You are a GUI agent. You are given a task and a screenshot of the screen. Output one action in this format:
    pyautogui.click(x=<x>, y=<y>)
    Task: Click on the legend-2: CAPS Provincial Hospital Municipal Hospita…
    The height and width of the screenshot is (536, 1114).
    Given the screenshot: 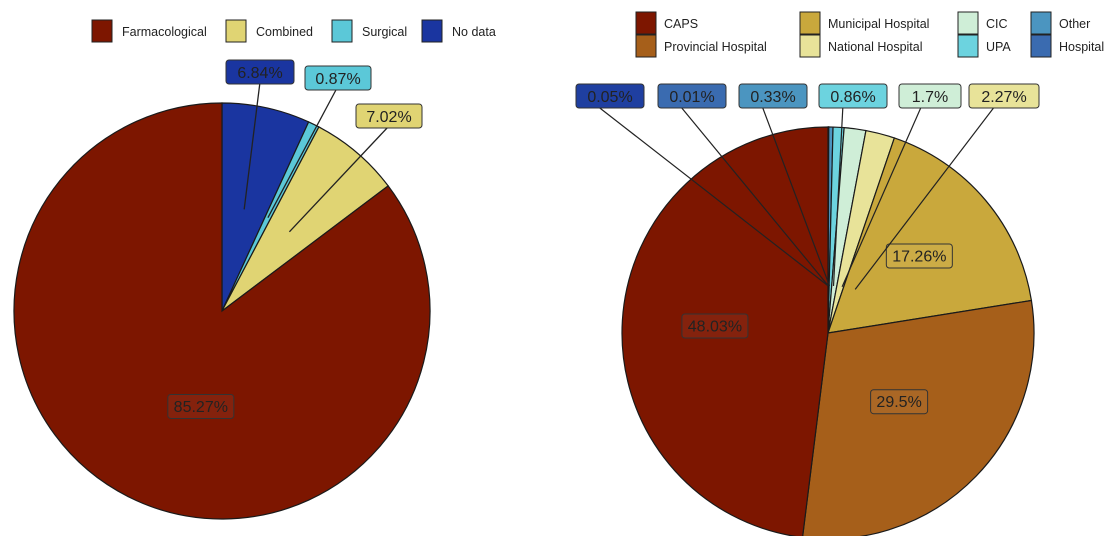 What is the action you would take?
    pyautogui.click(x=869, y=34)
    